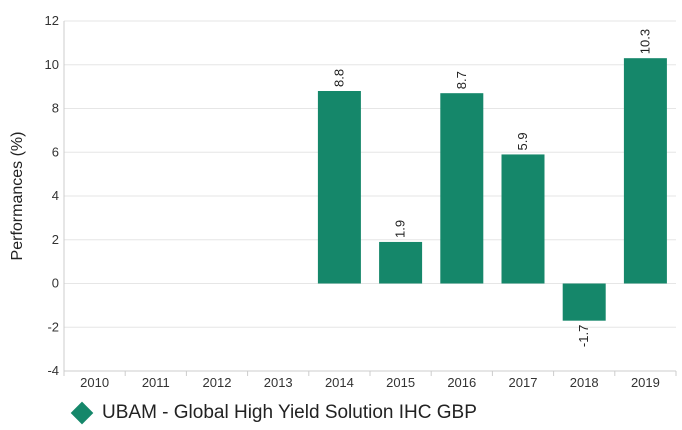 The image size is (682, 430). I want to click on x-tick-label: 2015, so click(400, 382).